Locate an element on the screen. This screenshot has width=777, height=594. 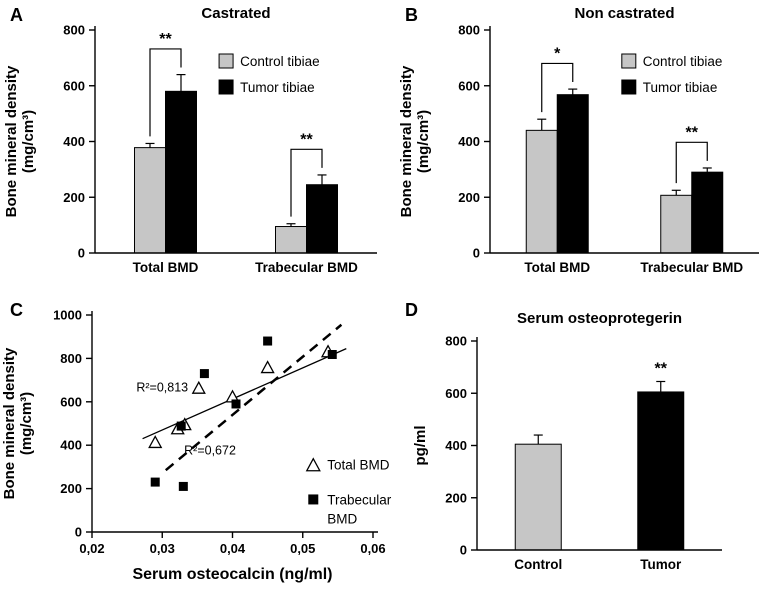
chart-title: Non castrated is located at coordinates (624, 13).